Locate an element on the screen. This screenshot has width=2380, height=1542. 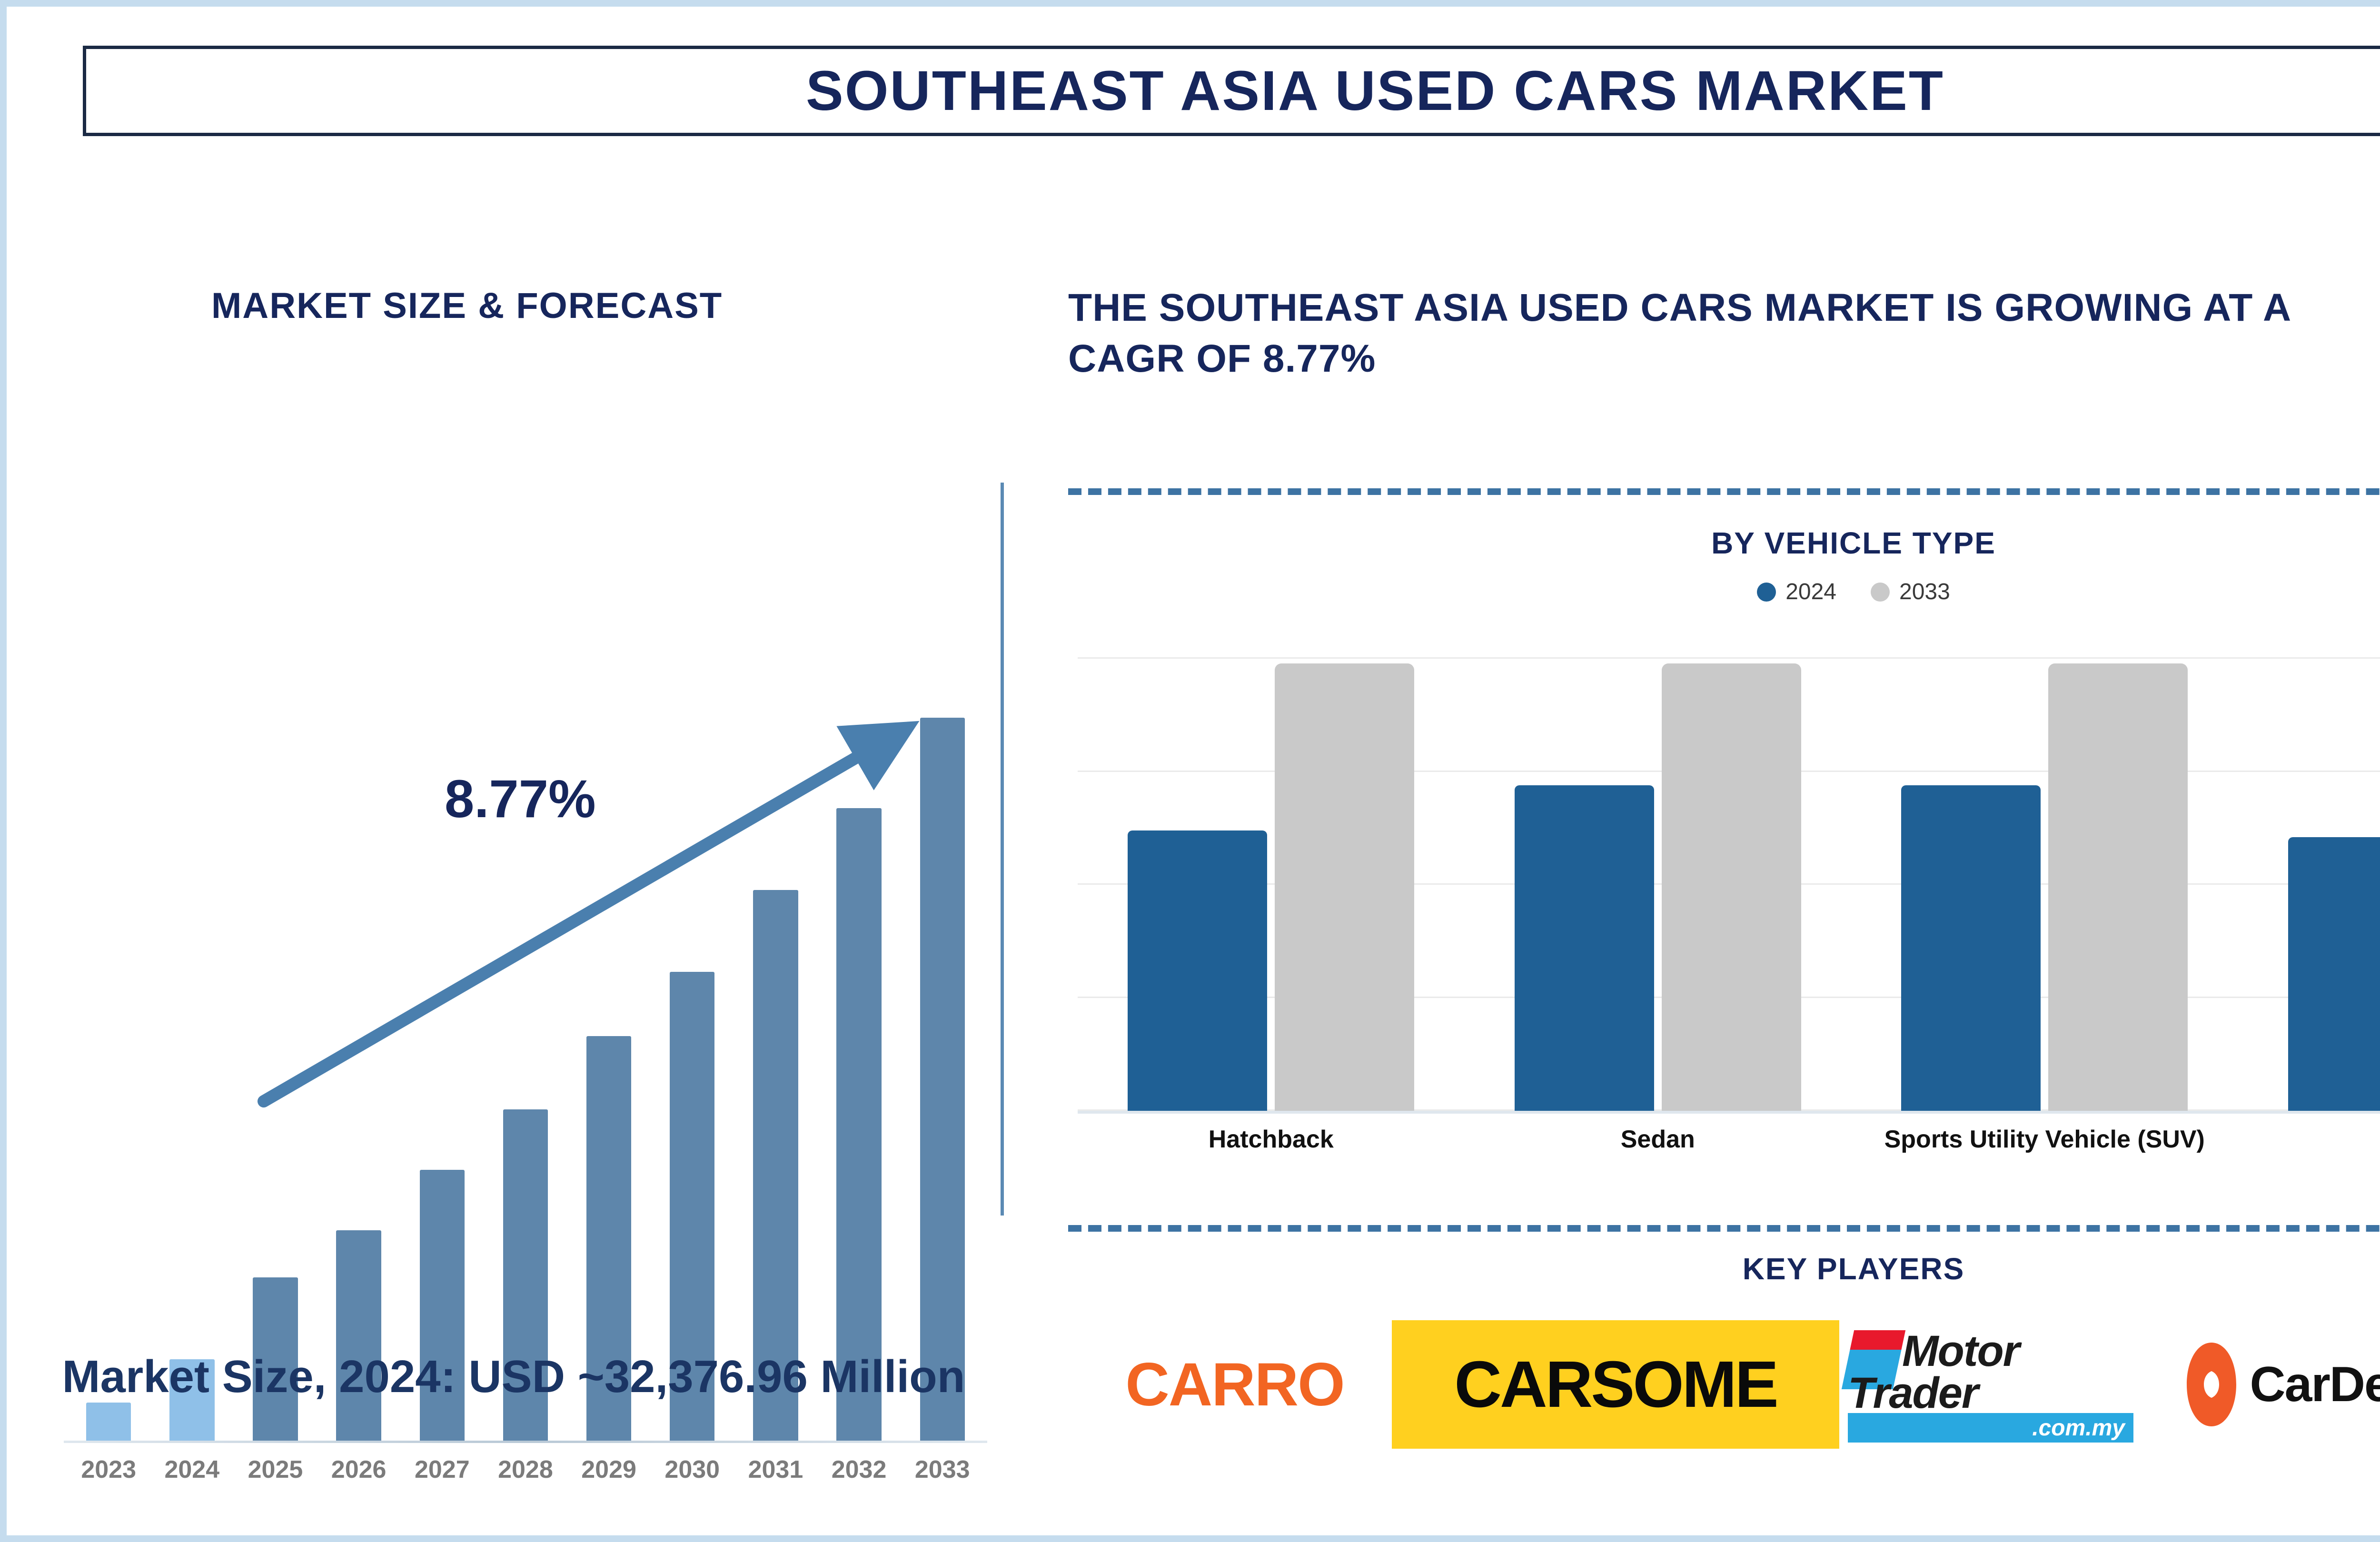
market-size-bar-2030 is located at coordinates (692, 1011).